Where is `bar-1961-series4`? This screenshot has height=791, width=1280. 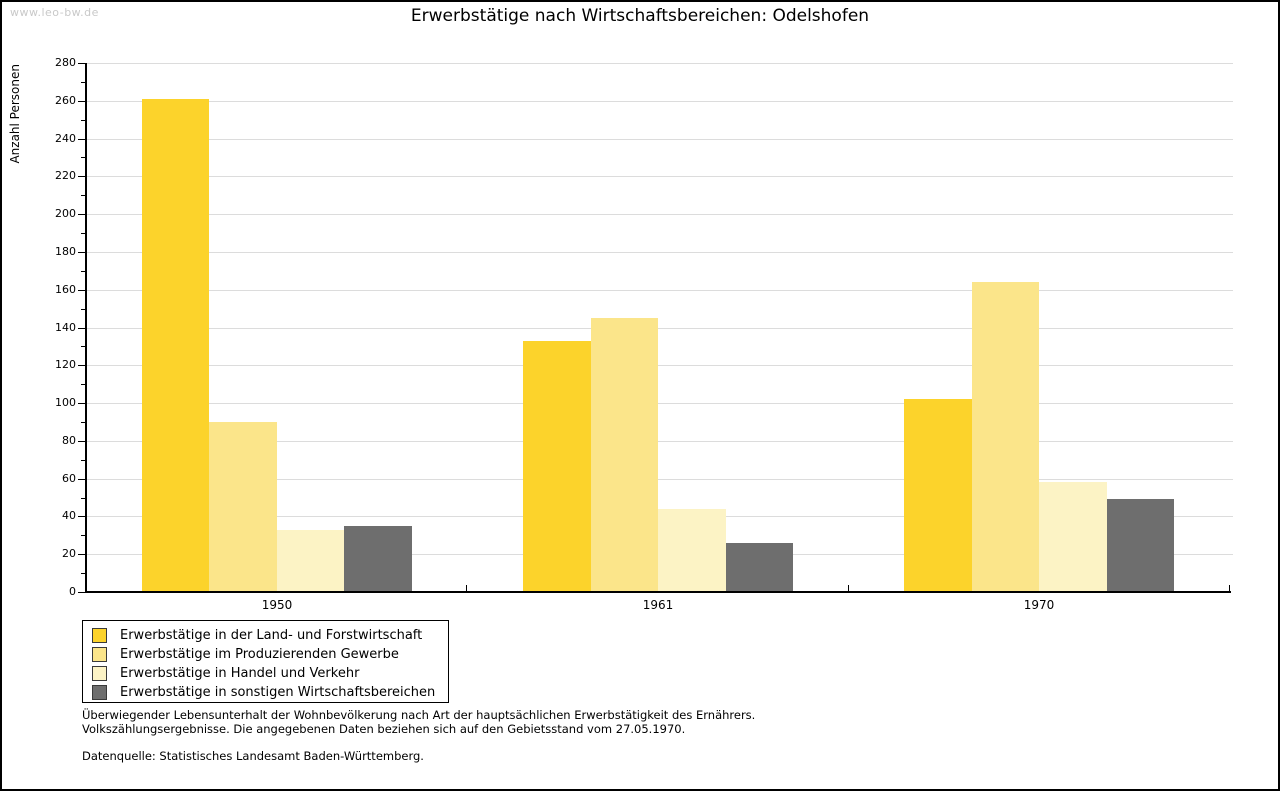
bar-1961-series4 is located at coordinates (759, 567).